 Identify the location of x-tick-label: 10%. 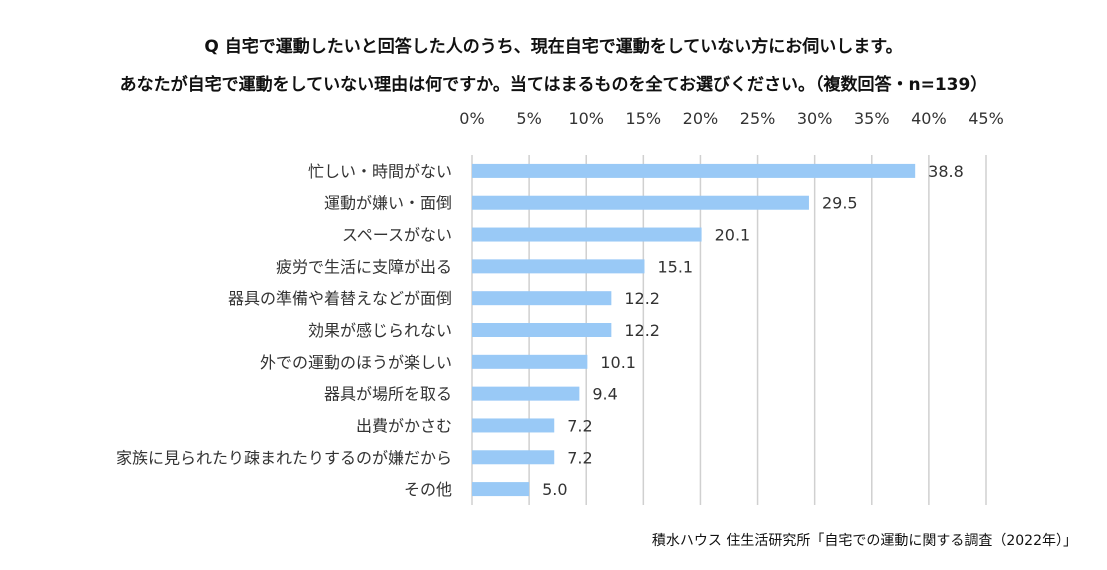
(586, 118).